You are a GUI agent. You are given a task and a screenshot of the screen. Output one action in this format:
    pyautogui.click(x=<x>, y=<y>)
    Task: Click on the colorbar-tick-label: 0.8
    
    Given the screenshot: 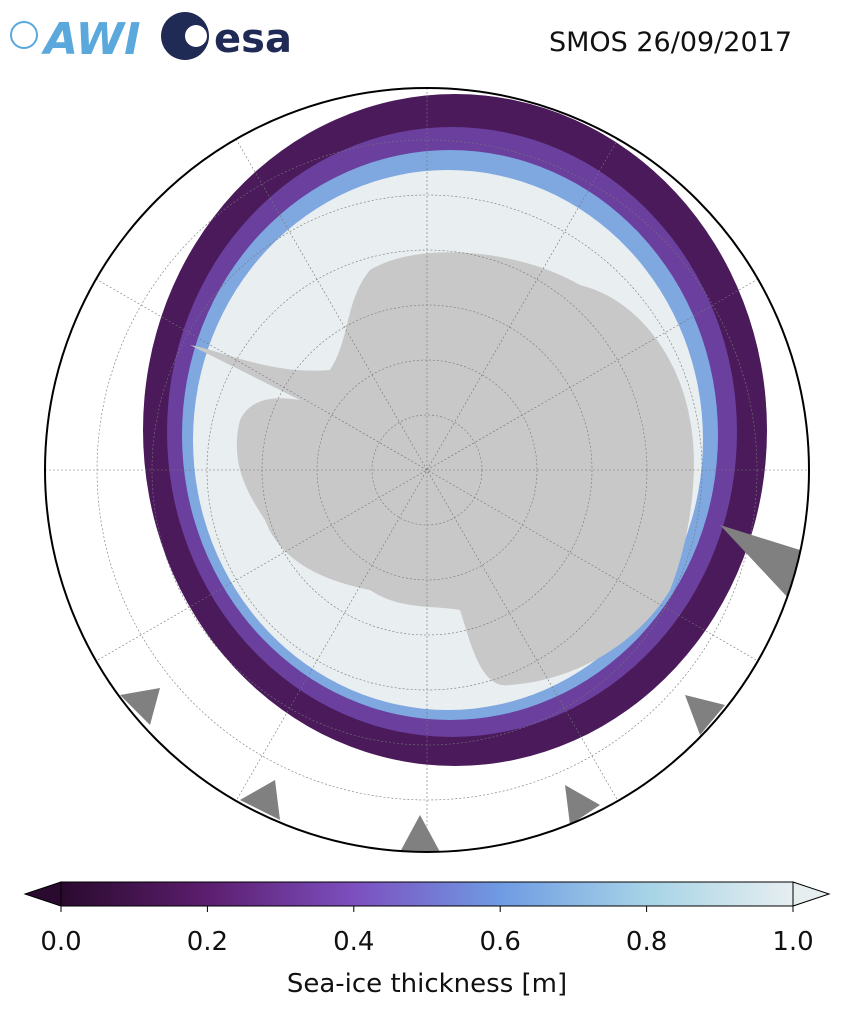 What is the action you would take?
    pyautogui.click(x=646, y=942)
    